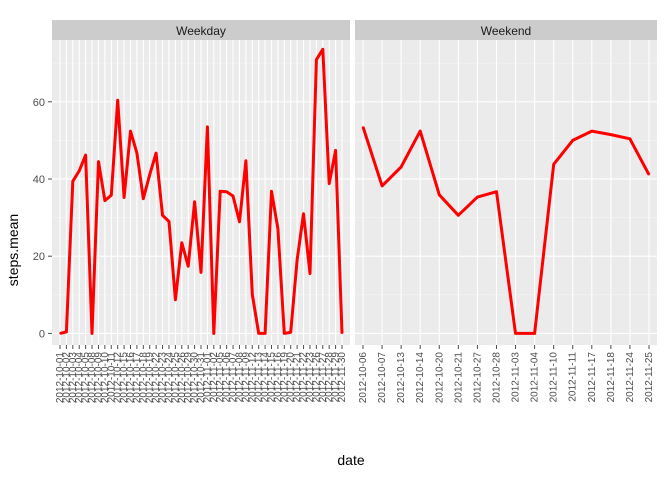 The height and width of the screenshot is (485, 672). What do you see at coordinates (363, 378) in the screenshot?
I see `x-tick-label: 2012-10-06` at bounding box center [363, 378].